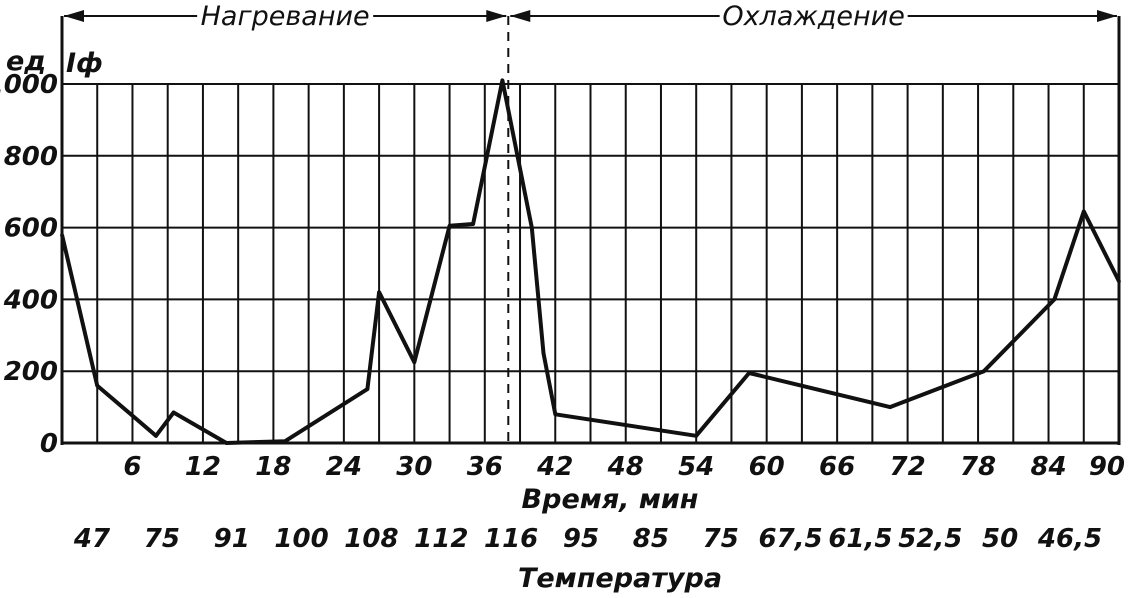 The width and height of the screenshot is (1129, 598). Describe the element at coordinates (485, 467) in the screenshot. I see `x-tick-label: 36` at that location.